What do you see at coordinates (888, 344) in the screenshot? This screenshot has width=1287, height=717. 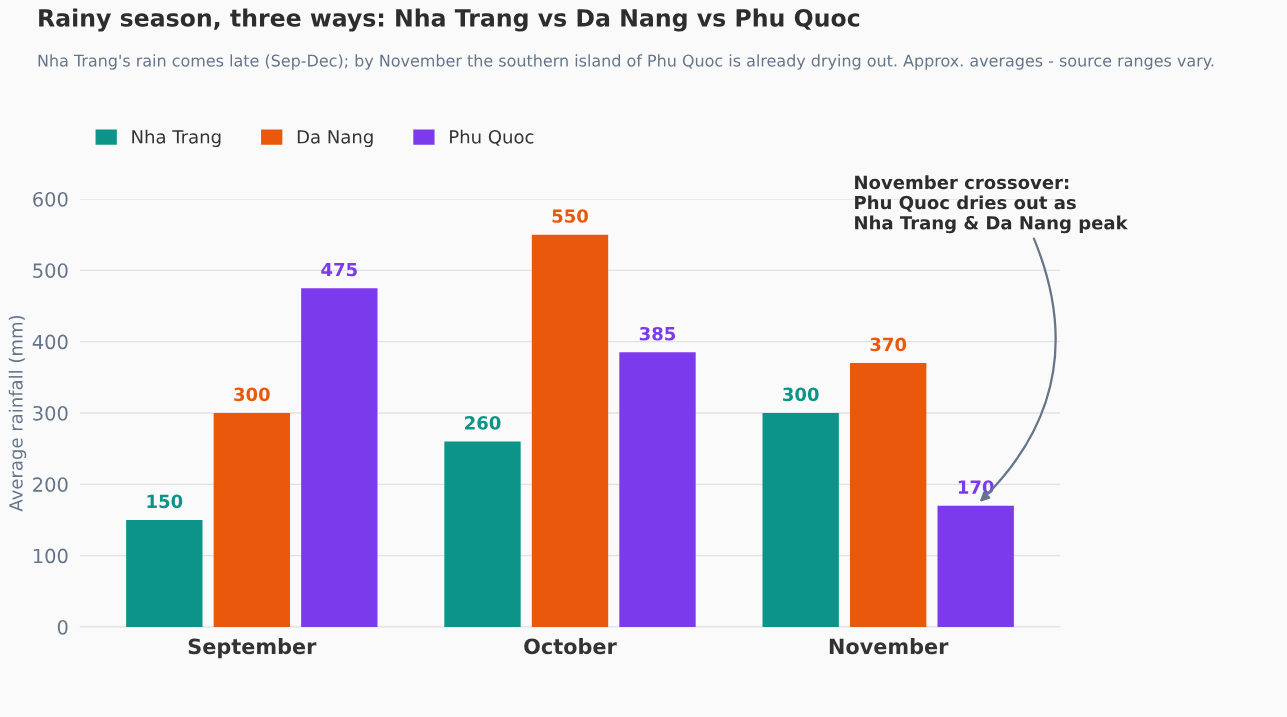 I see `data-label: 370` at bounding box center [888, 344].